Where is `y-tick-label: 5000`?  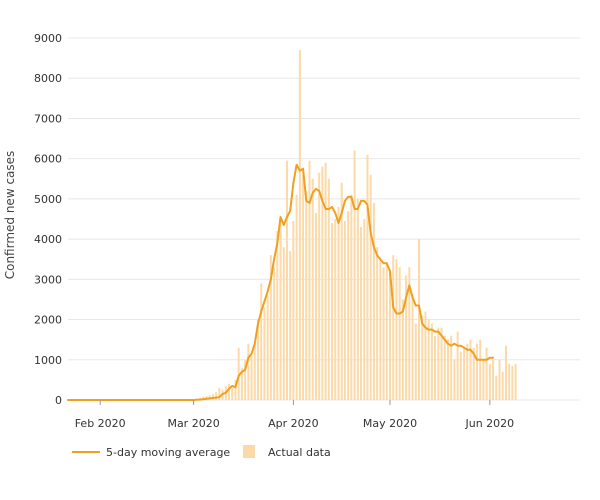 y-tick-label: 5000 is located at coordinates (48, 199).